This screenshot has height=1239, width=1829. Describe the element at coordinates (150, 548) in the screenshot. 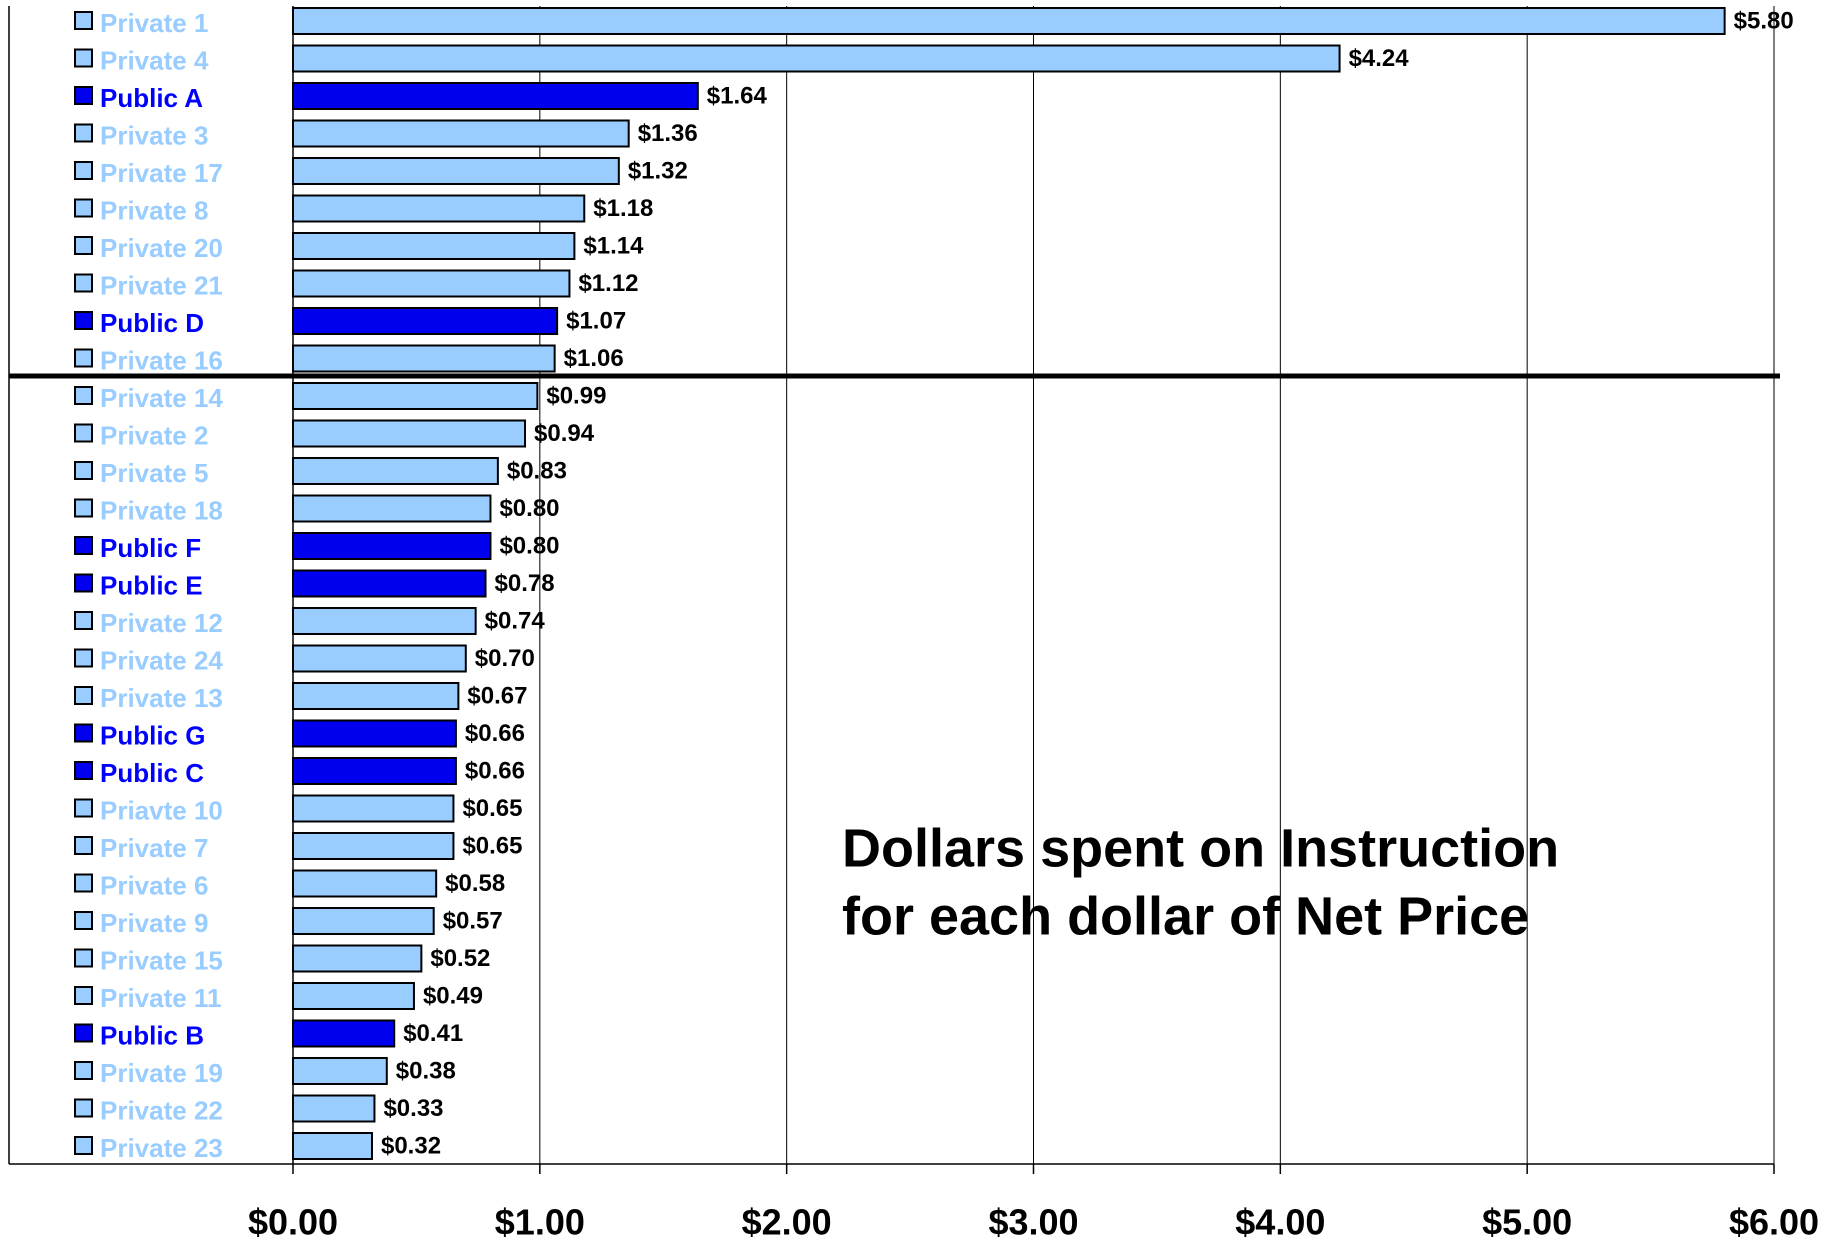

I see `y-tick-label: Public F` at that location.